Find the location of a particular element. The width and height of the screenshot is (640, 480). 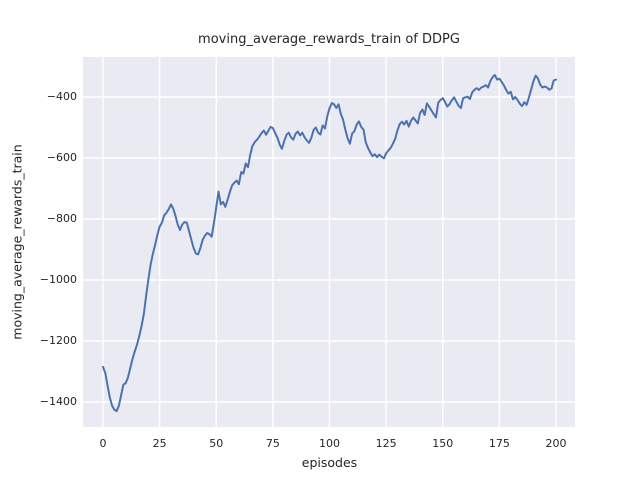

x-axis-label: episodes is located at coordinates (329, 462).